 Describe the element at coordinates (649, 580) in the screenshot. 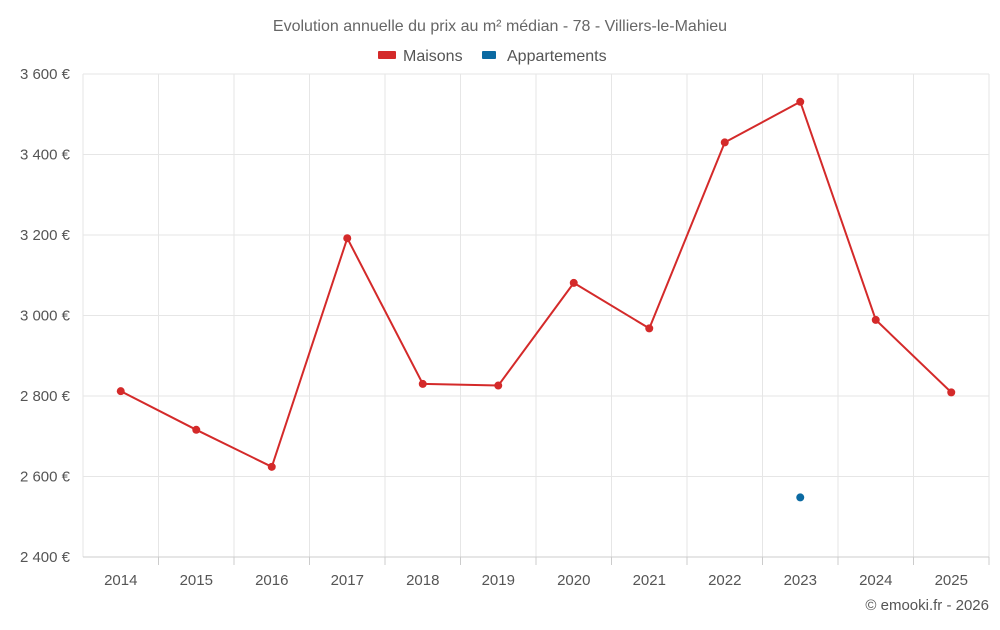

I see `x-tick-label: 2021` at that location.